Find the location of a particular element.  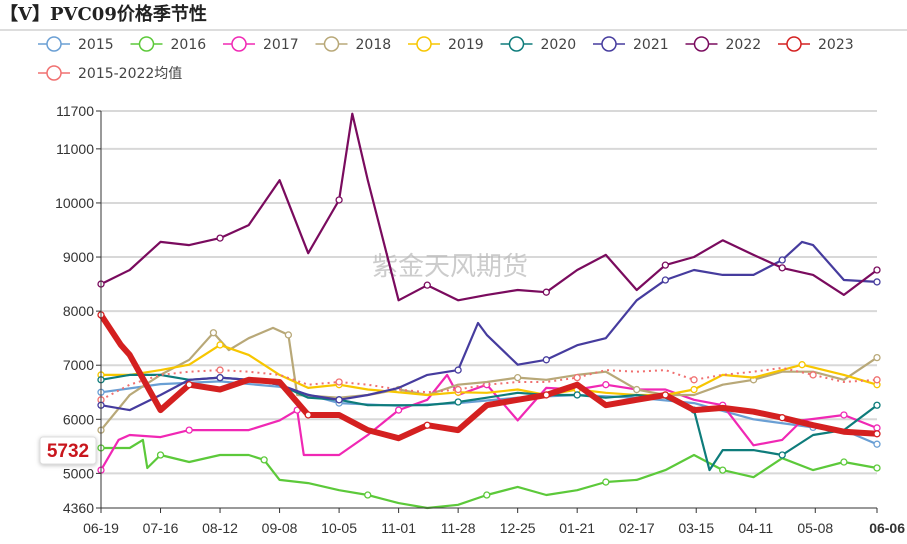

legend-label: 2015-2022均值 is located at coordinates (130, 74).